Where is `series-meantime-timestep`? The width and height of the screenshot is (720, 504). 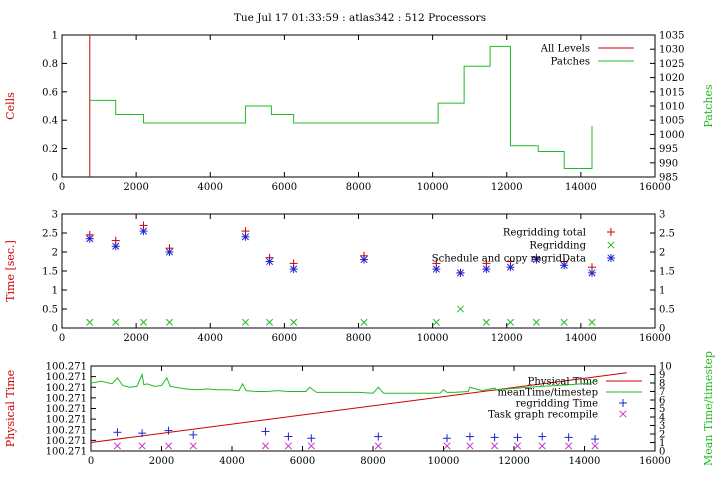 series-meantime-timestep is located at coordinates (343, 383).